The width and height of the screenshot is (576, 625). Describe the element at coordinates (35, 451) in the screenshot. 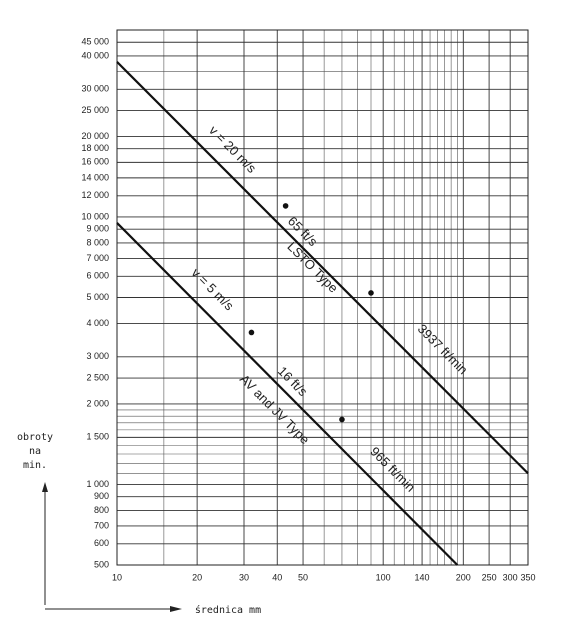

I see `y-axis-label: na` at that location.